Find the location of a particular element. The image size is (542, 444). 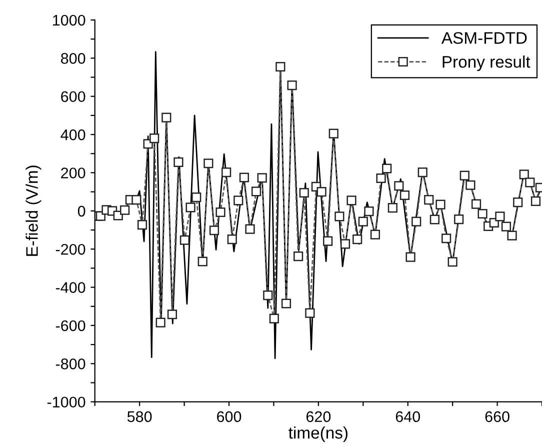

x-tick-label: 620 is located at coordinates (318, 416).